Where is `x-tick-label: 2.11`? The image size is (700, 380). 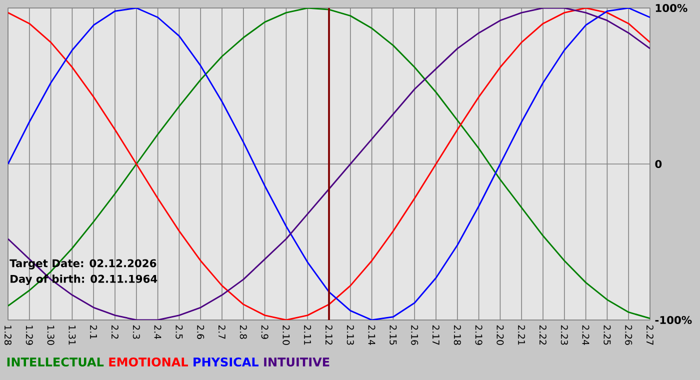 x-tick-label: 2.11 is located at coordinates (308, 335).